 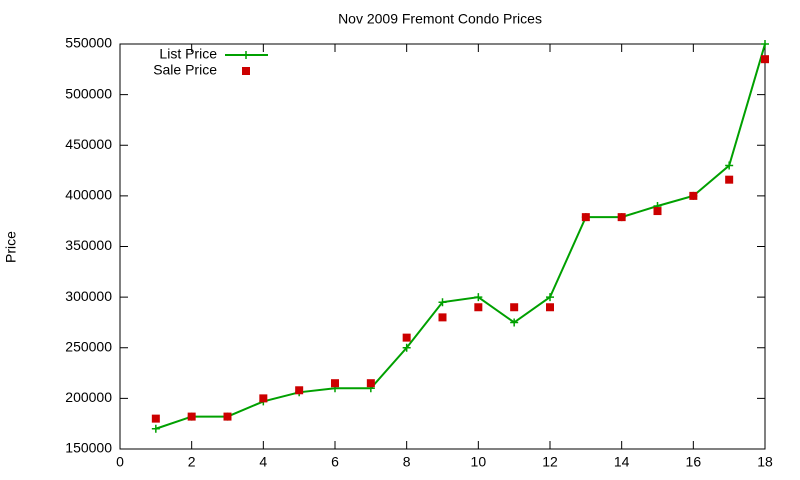 What do you see at coordinates (765, 462) in the screenshot?
I see `x-tick-label: 18` at bounding box center [765, 462].